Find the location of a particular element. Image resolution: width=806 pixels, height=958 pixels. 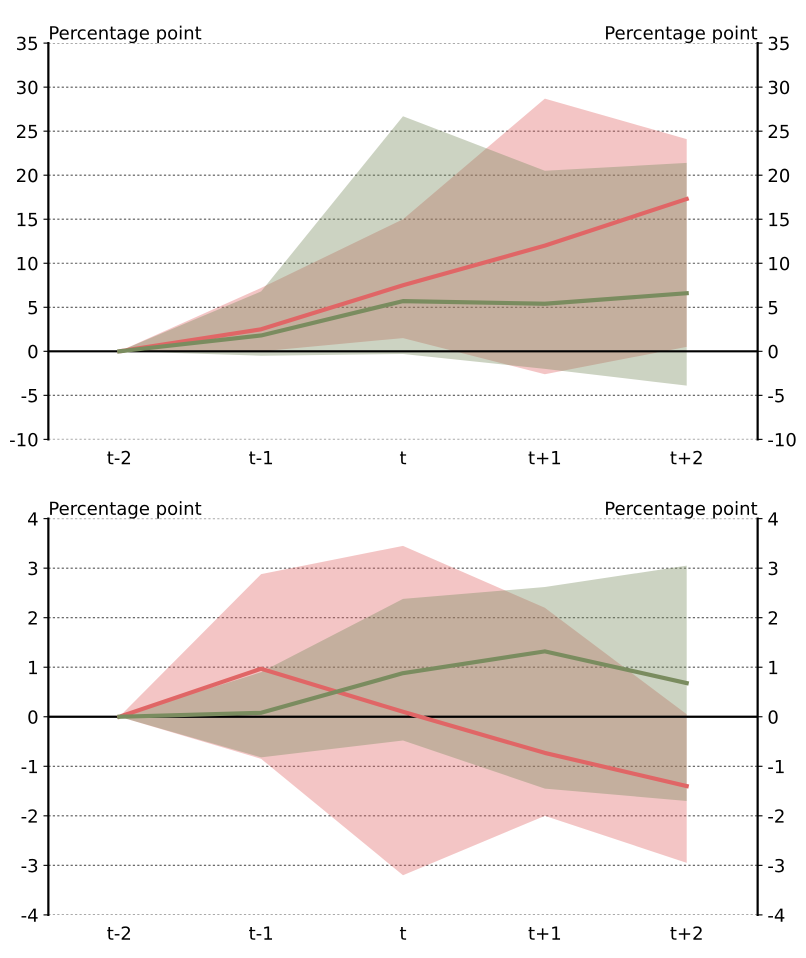

y2-tick-label: 30 is located at coordinates (779, 87).